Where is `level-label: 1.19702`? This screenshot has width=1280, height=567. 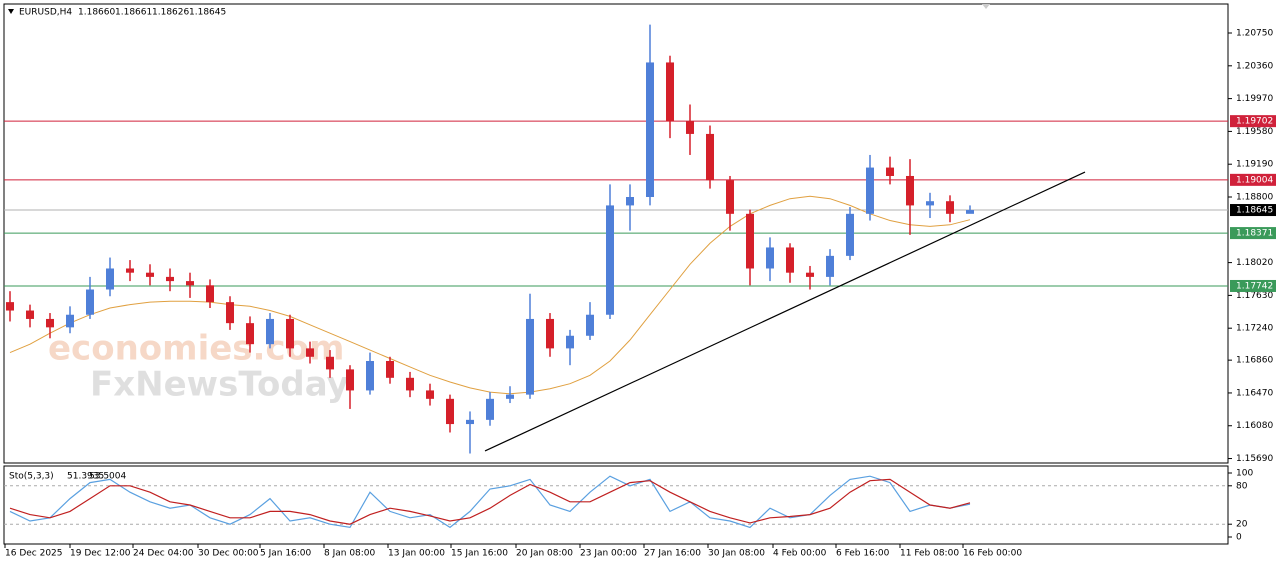
level-label: 1.19702 is located at coordinates (1254, 122).